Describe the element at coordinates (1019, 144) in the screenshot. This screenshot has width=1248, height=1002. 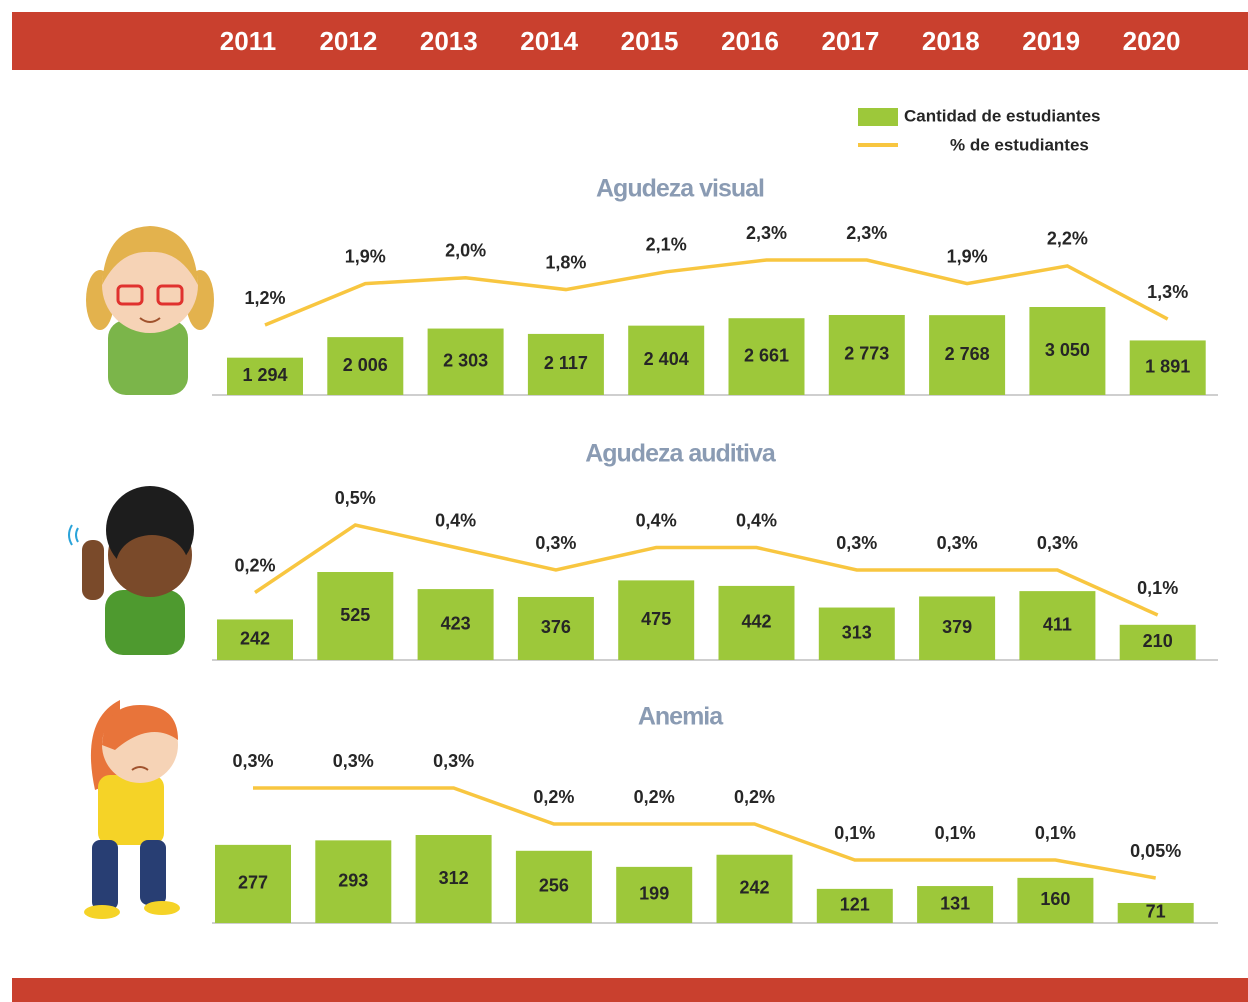
I see `legend-label: % de estudiantes` at that location.